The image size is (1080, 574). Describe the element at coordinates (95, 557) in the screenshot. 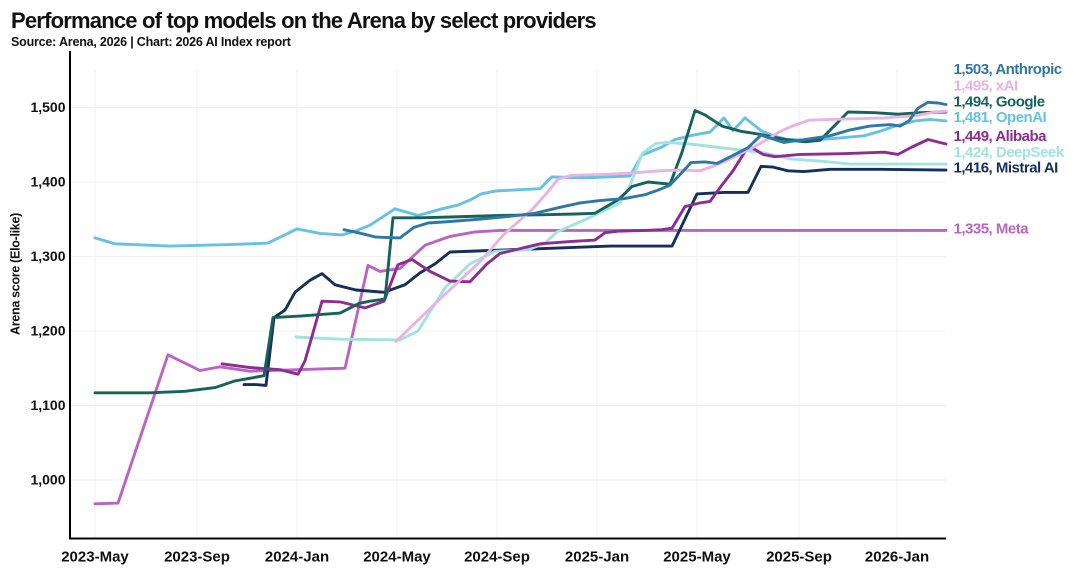

I see `svg-text: 2023-May` at that location.